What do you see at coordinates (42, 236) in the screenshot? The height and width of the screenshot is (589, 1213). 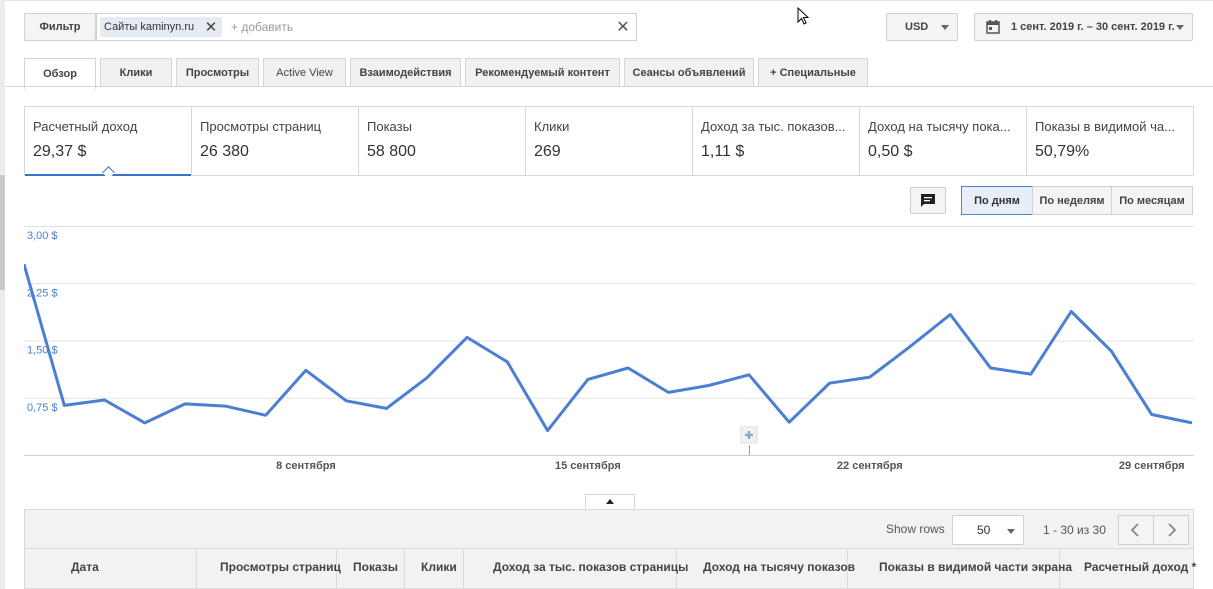 I see `y-tick-label: 3,00 $` at bounding box center [42, 236].